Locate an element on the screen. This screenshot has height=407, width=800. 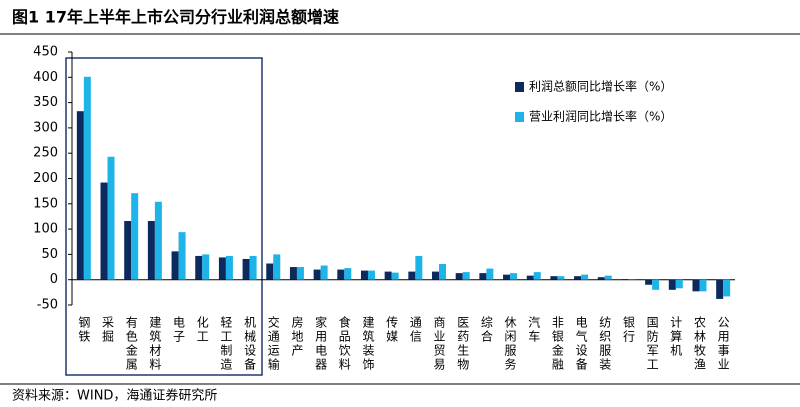
x-tick-label: 电子 is located at coordinates (179, 330).